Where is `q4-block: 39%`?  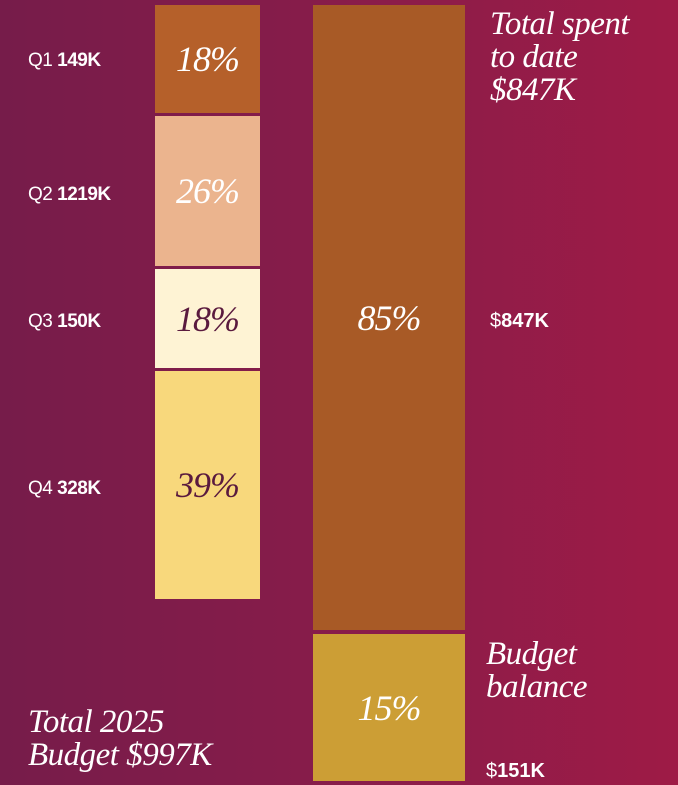 q4-block: 39% is located at coordinates (207, 485).